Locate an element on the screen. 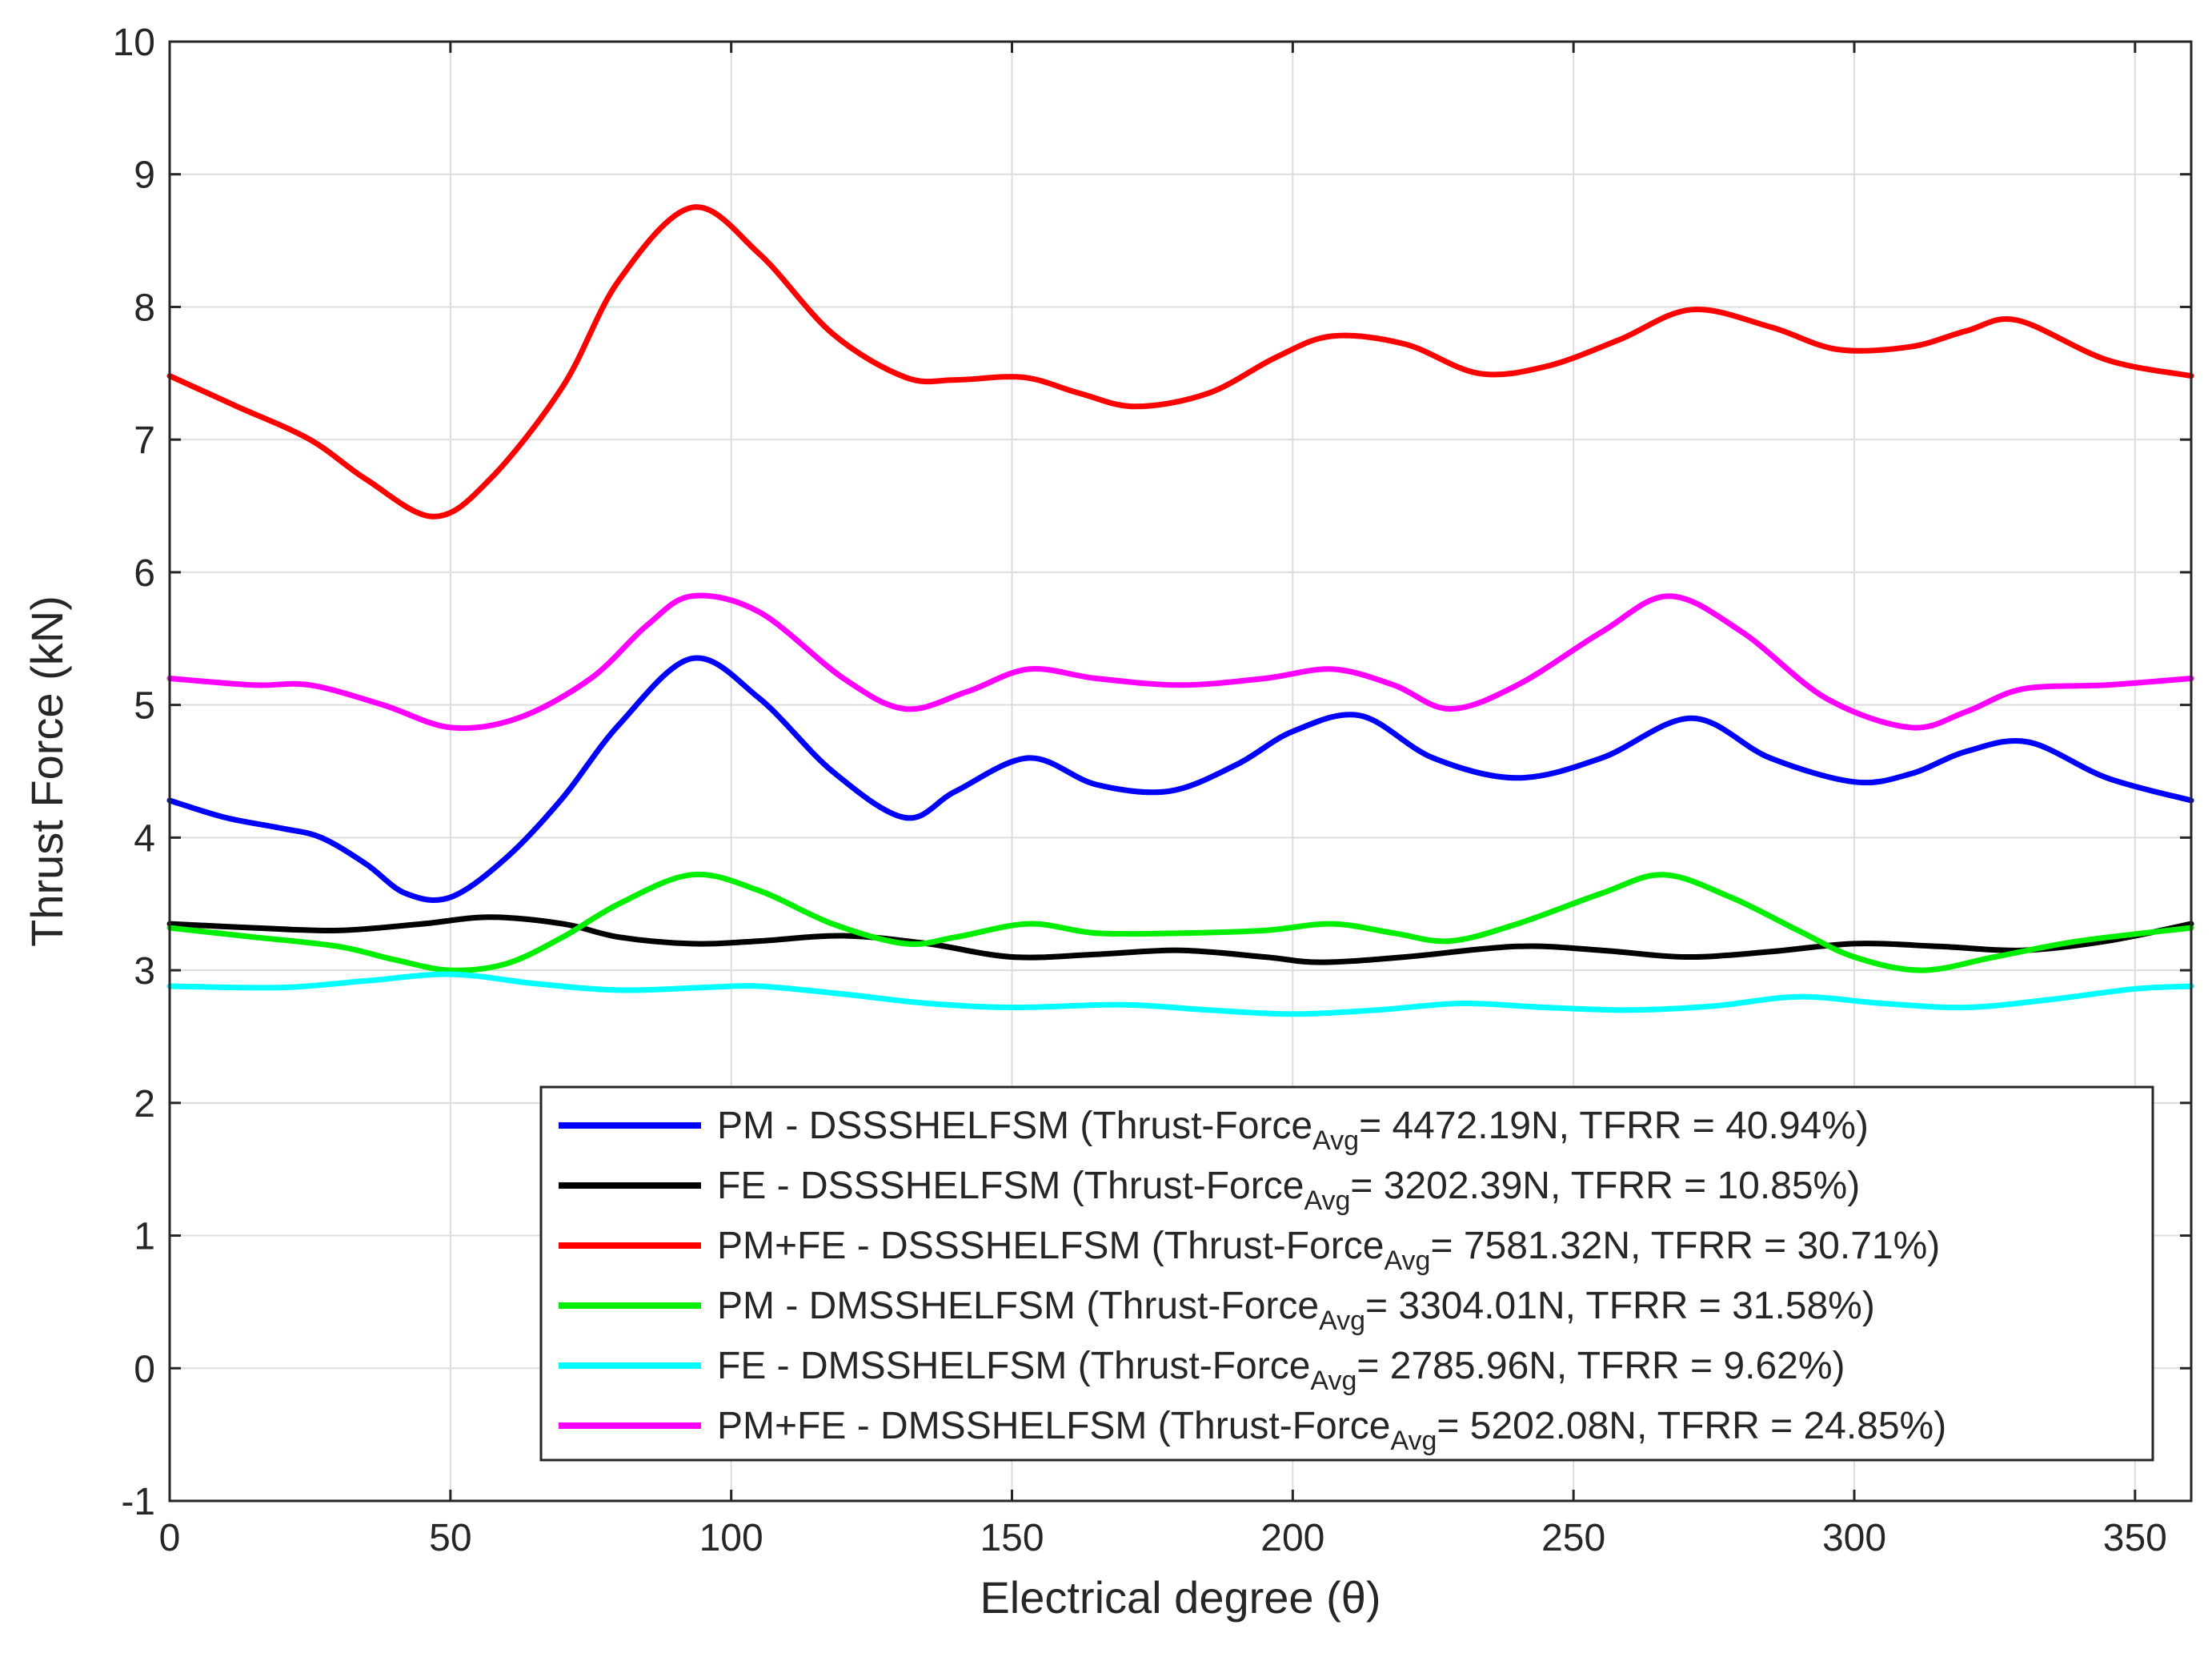  y-tick-label: -1 is located at coordinates (138, 1502).